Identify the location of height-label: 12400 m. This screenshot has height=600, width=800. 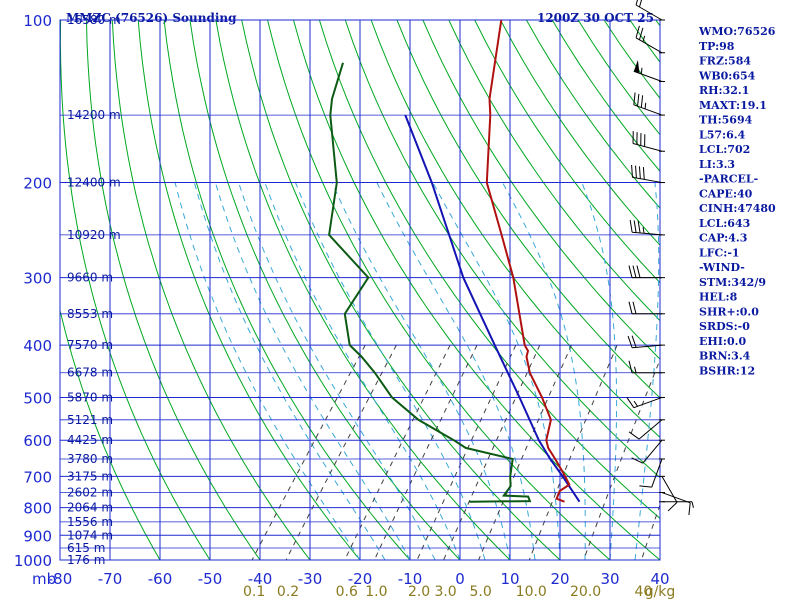
(94, 183).